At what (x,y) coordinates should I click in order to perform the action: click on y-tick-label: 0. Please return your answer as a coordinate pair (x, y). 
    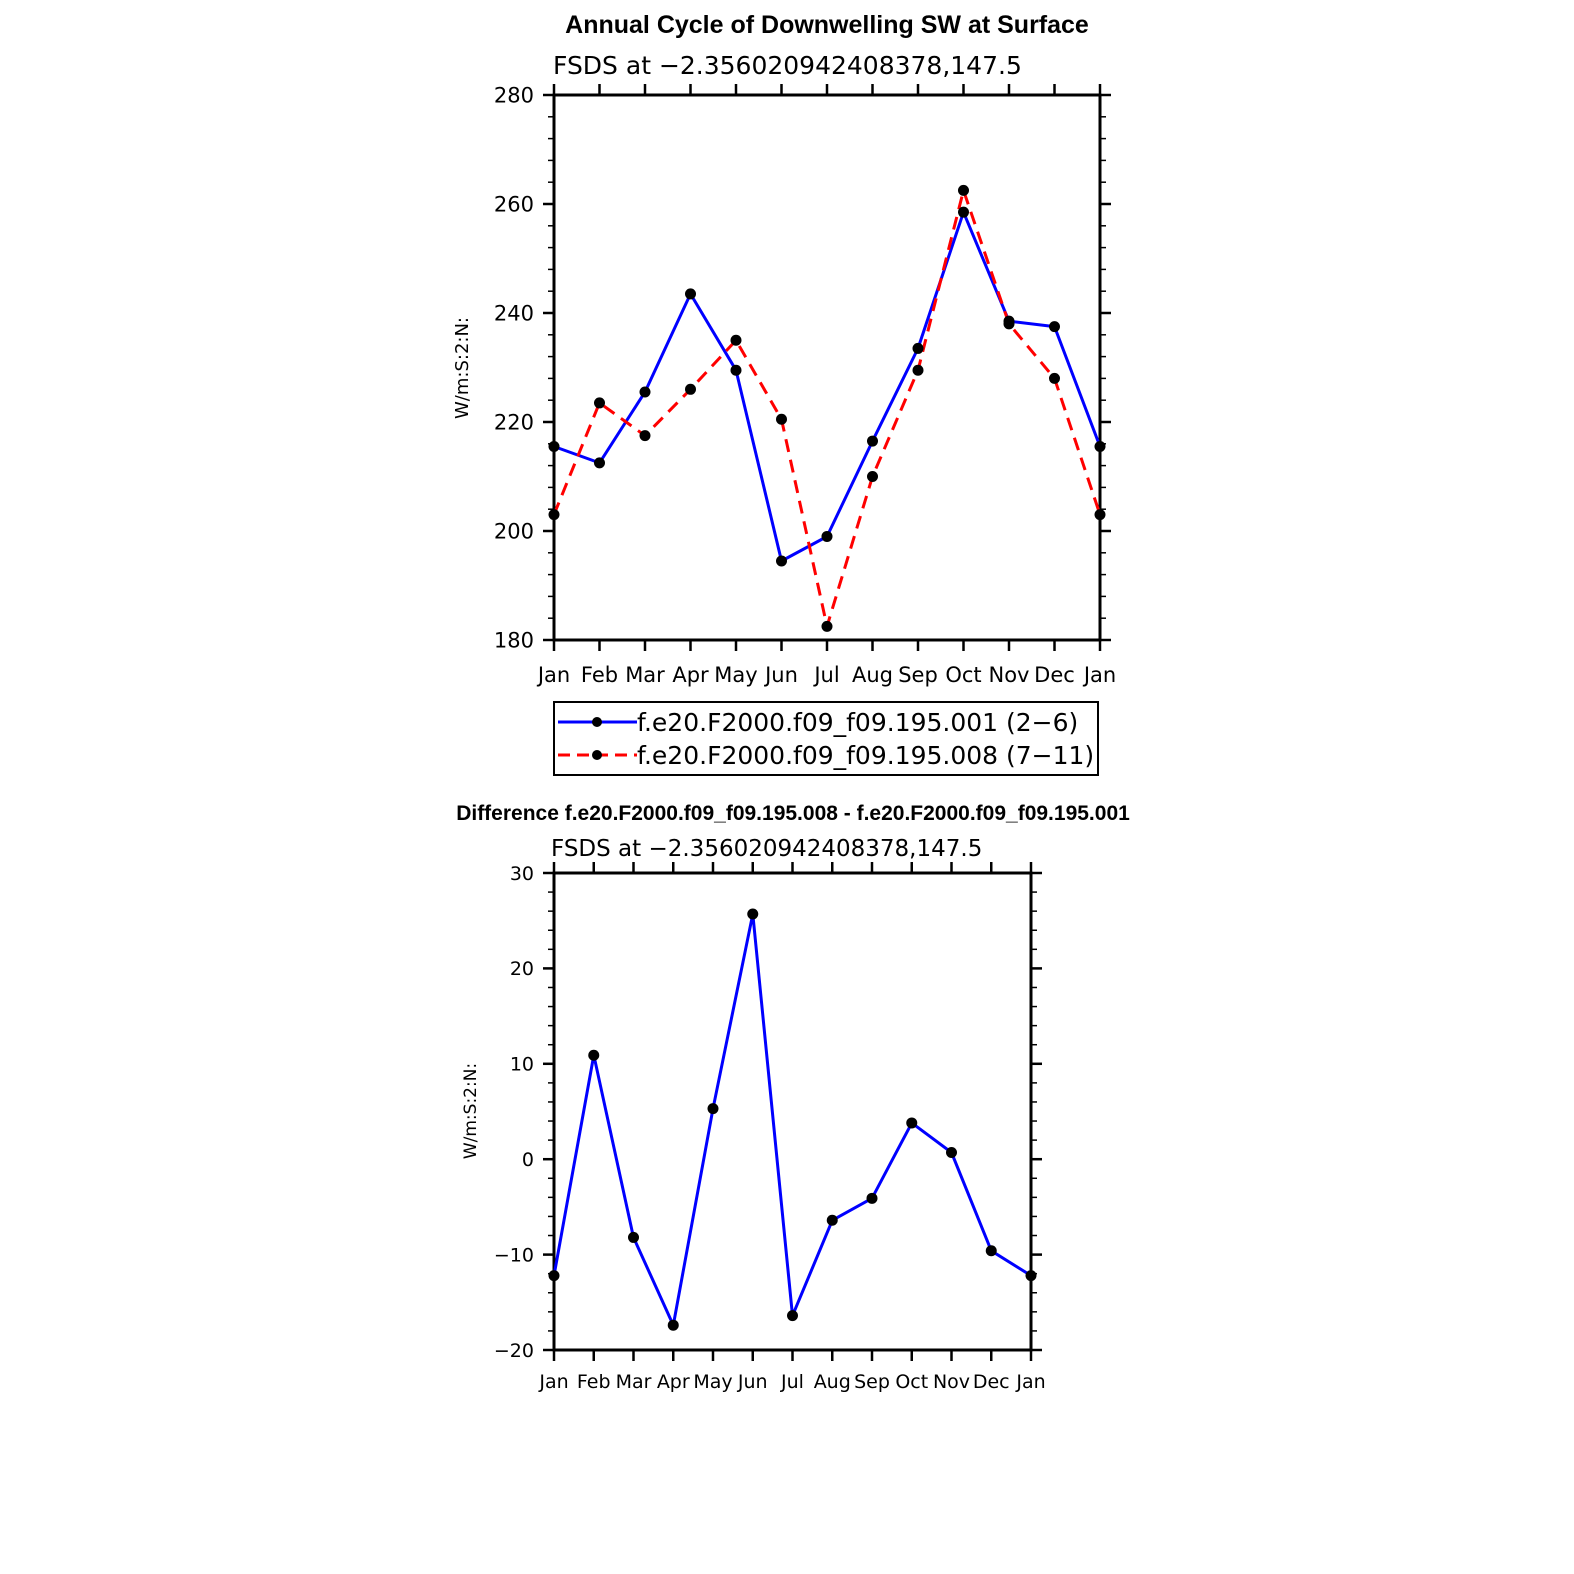
    Looking at the image, I should click on (528, 1160).